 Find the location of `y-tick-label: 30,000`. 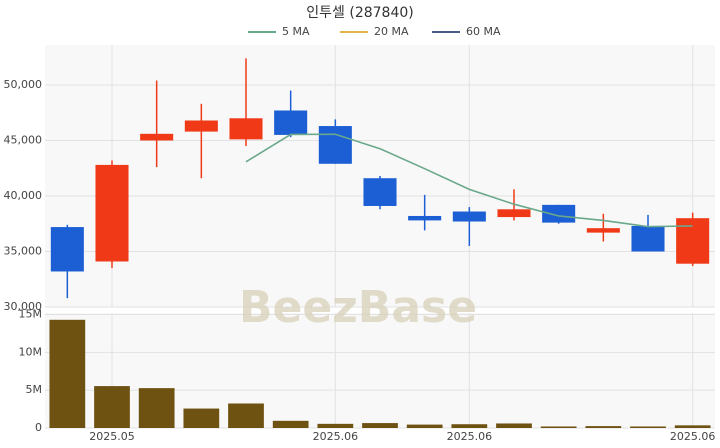

y-tick-label: 30,000 is located at coordinates (23, 306).